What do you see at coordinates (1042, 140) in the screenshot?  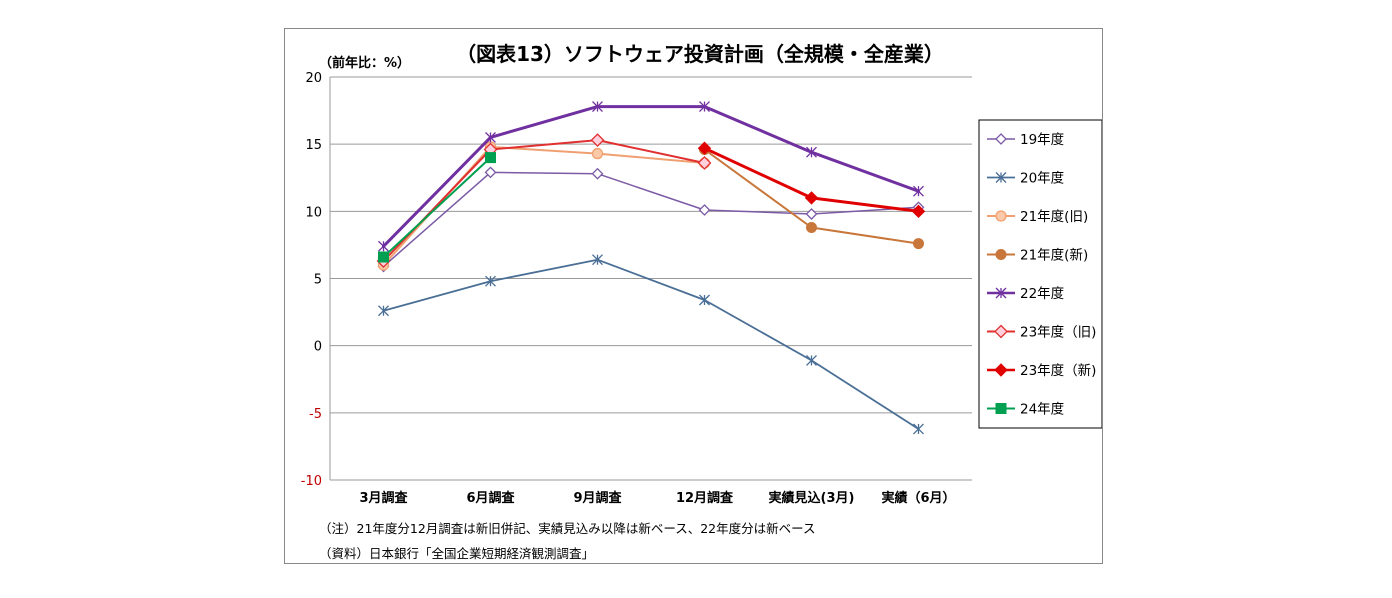 I see `legend-label: 19年度` at bounding box center [1042, 140].